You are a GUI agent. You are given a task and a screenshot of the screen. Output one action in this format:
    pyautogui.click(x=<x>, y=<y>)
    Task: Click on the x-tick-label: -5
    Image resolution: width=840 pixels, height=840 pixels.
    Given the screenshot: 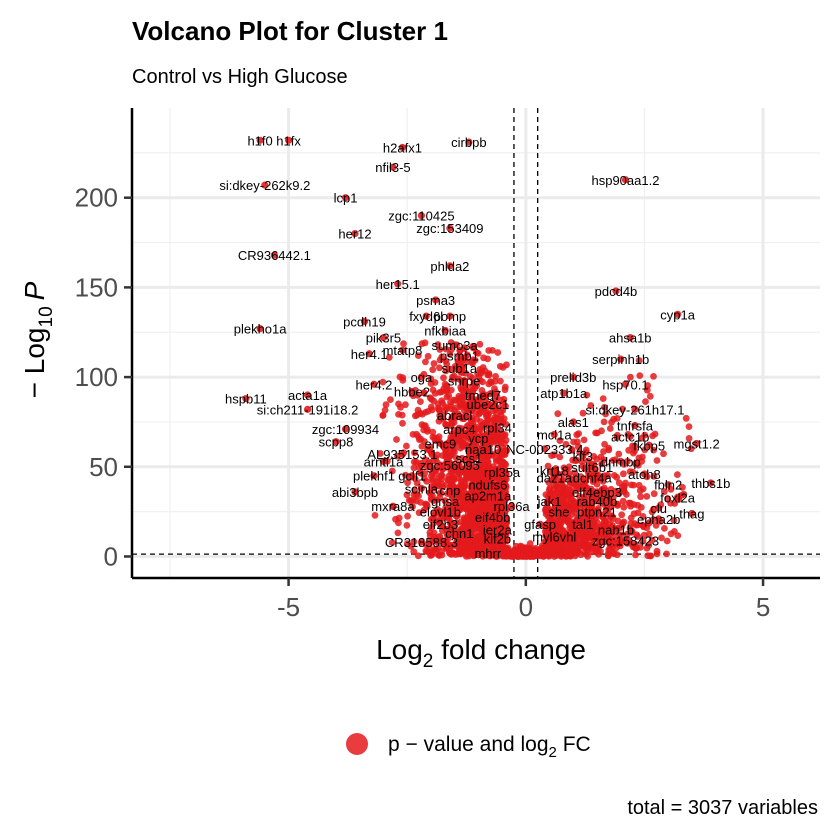 What is the action you would take?
    pyautogui.click(x=288, y=607)
    